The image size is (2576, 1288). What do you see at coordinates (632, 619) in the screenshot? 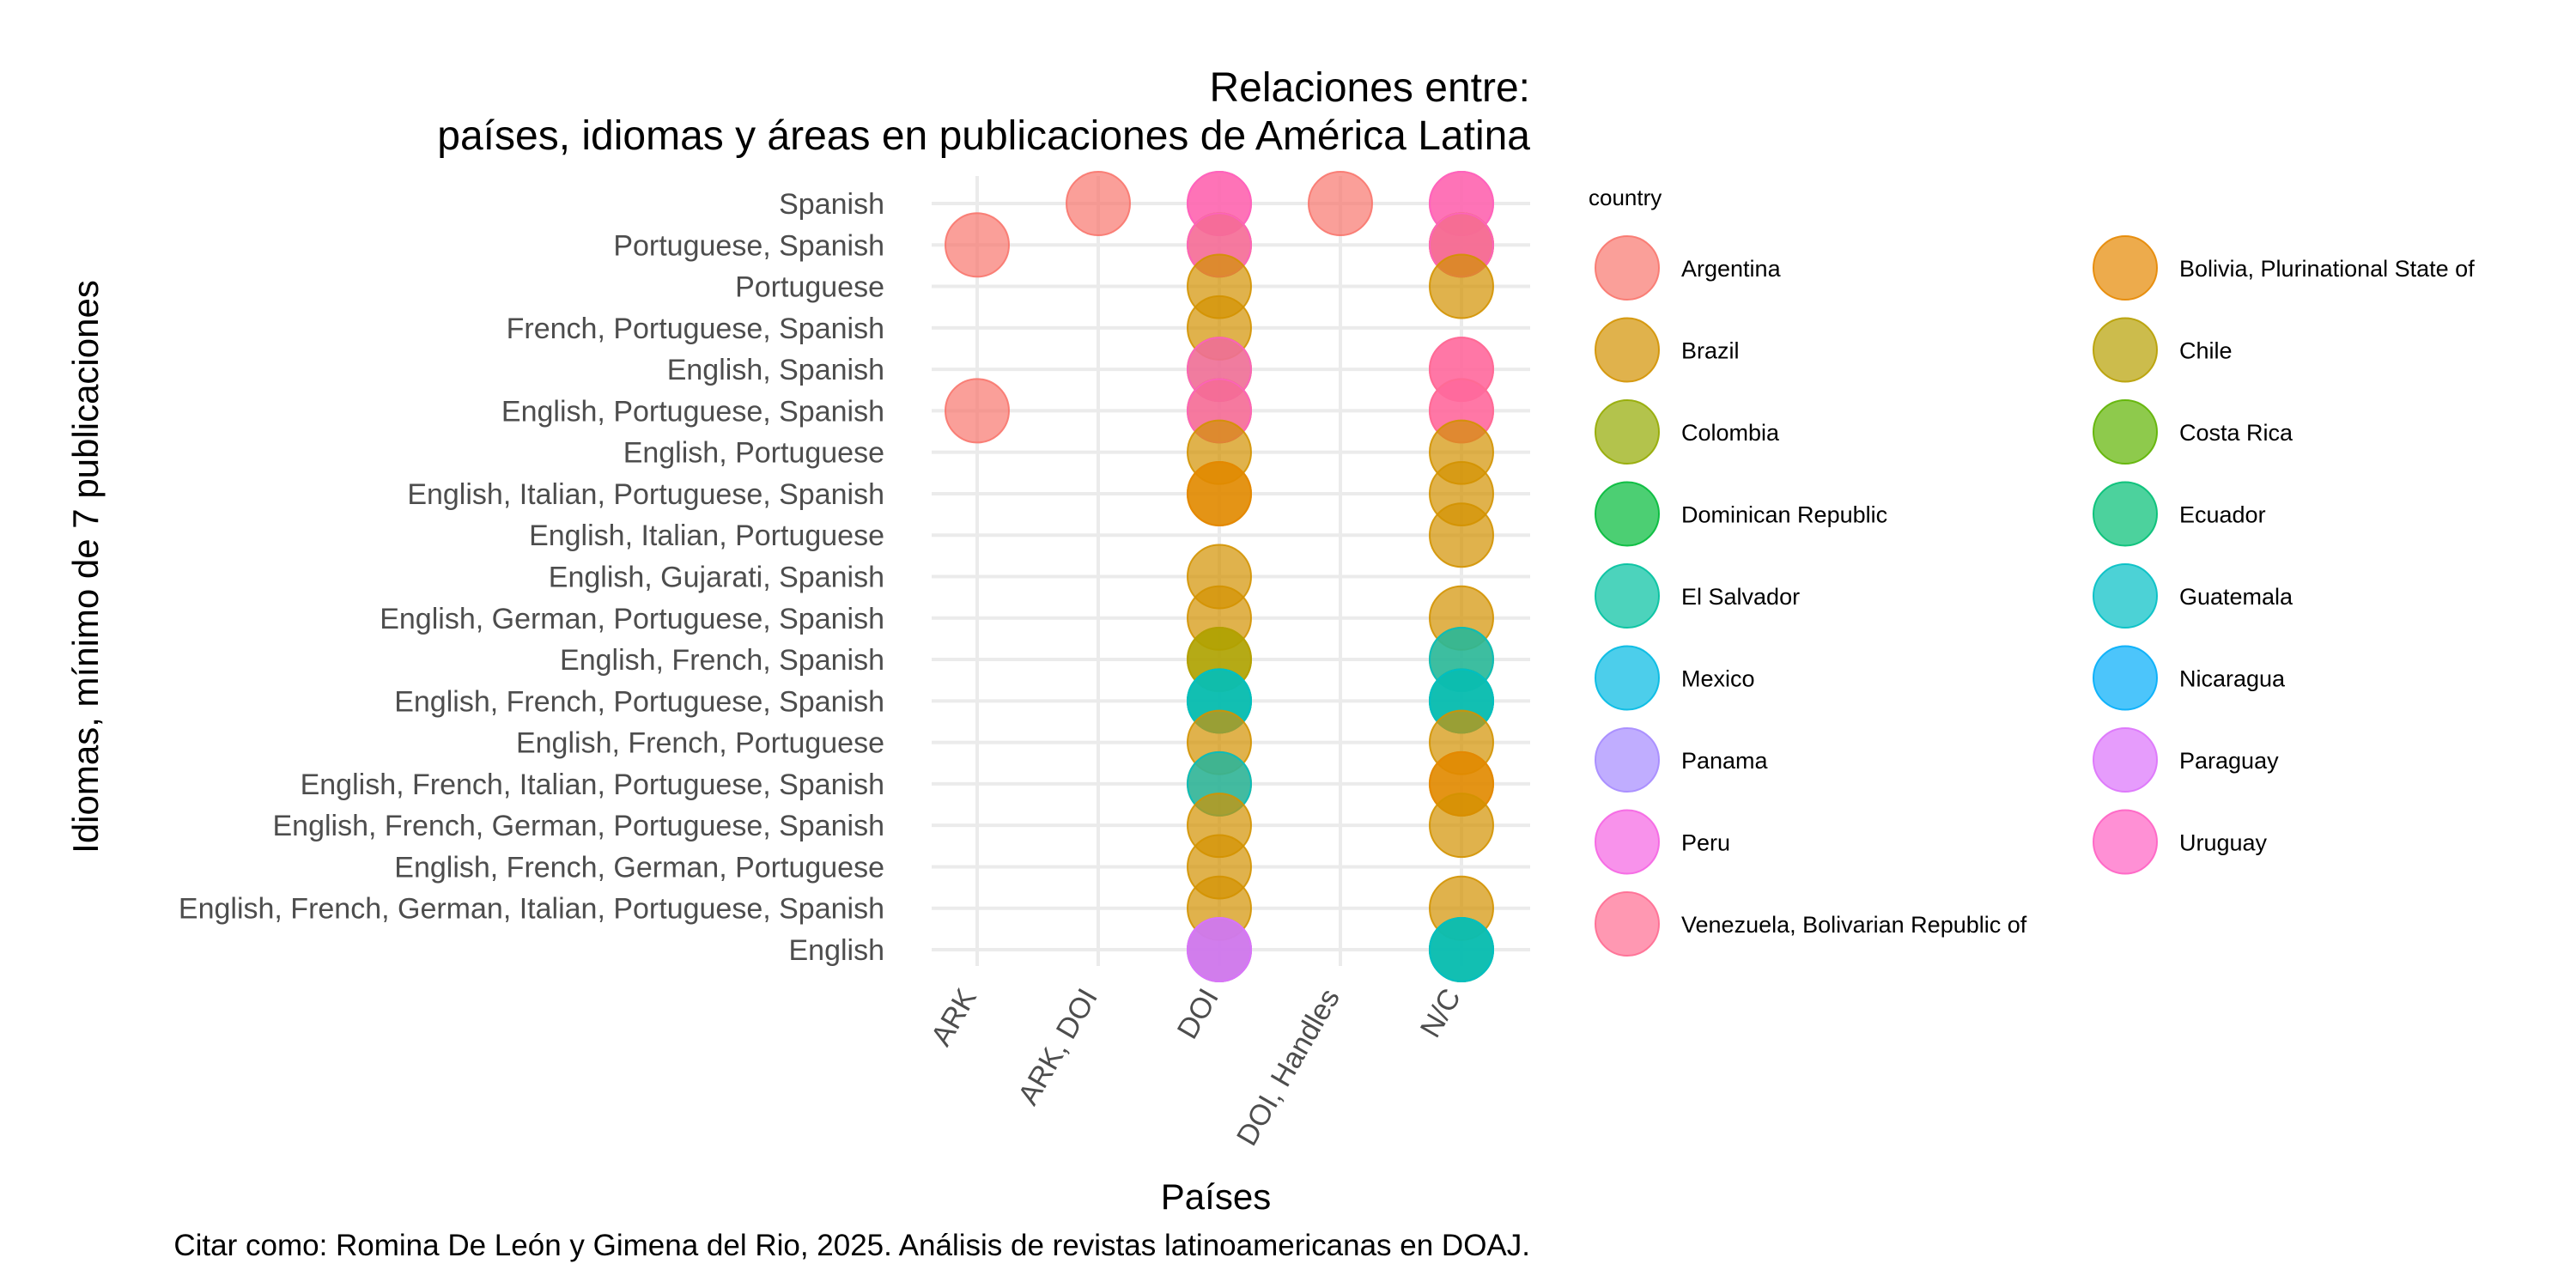
I see `y-tick-label: English, German, Portuguese, Spanish` at bounding box center [632, 619].